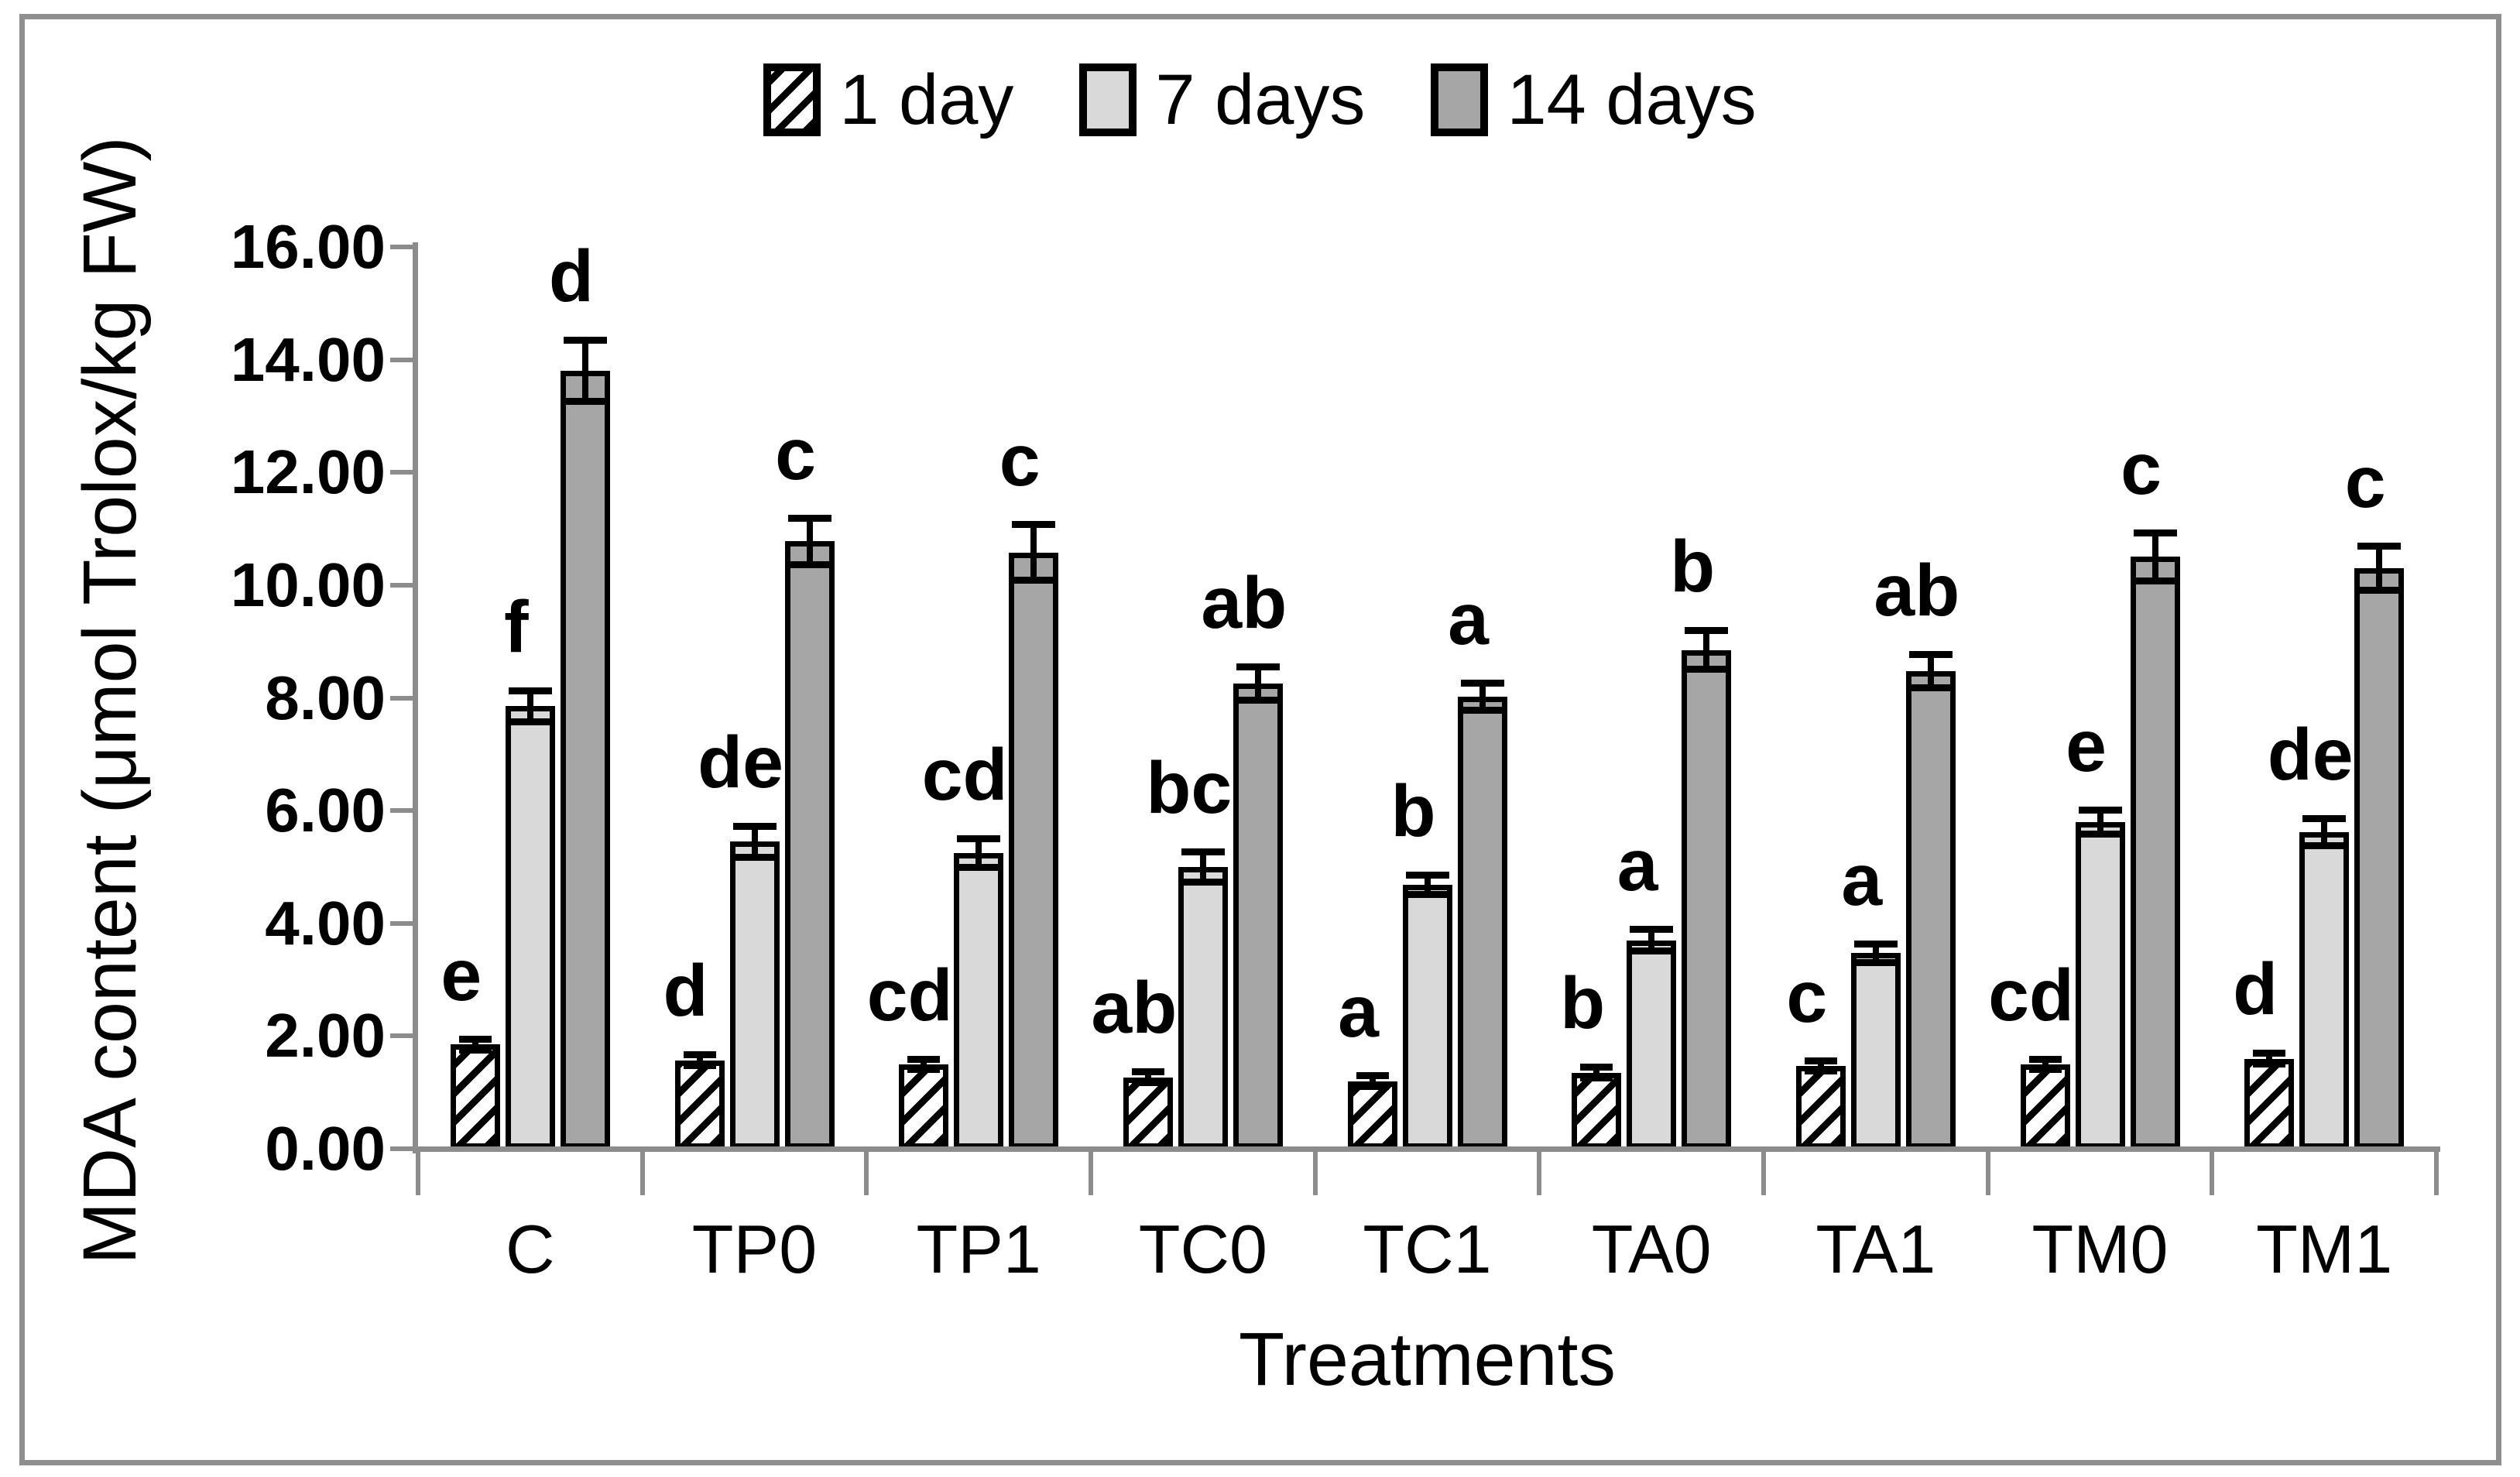  Describe the element at coordinates (1033, 553) in the screenshot. I see `error-bar-stem-TP1-14-days` at that location.